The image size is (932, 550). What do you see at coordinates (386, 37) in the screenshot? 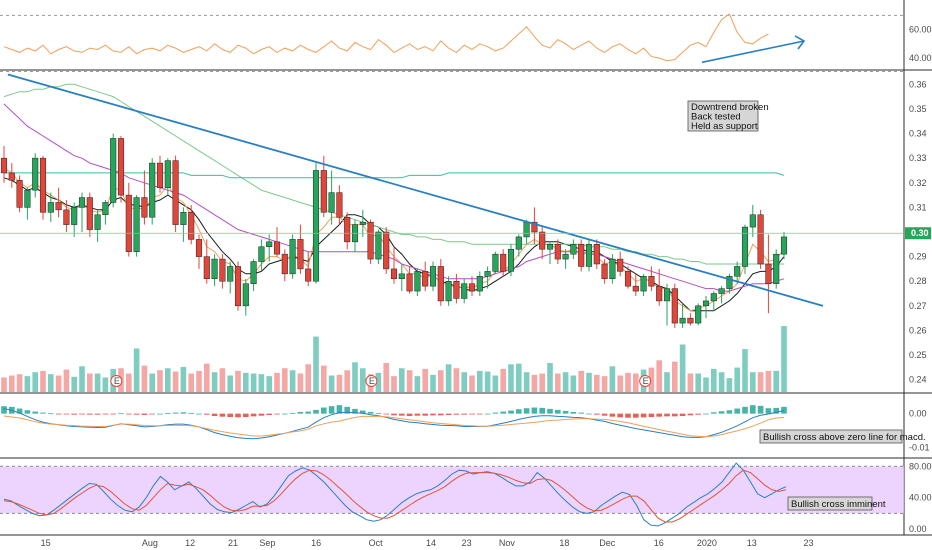
I see `osc-line` at bounding box center [386, 37].